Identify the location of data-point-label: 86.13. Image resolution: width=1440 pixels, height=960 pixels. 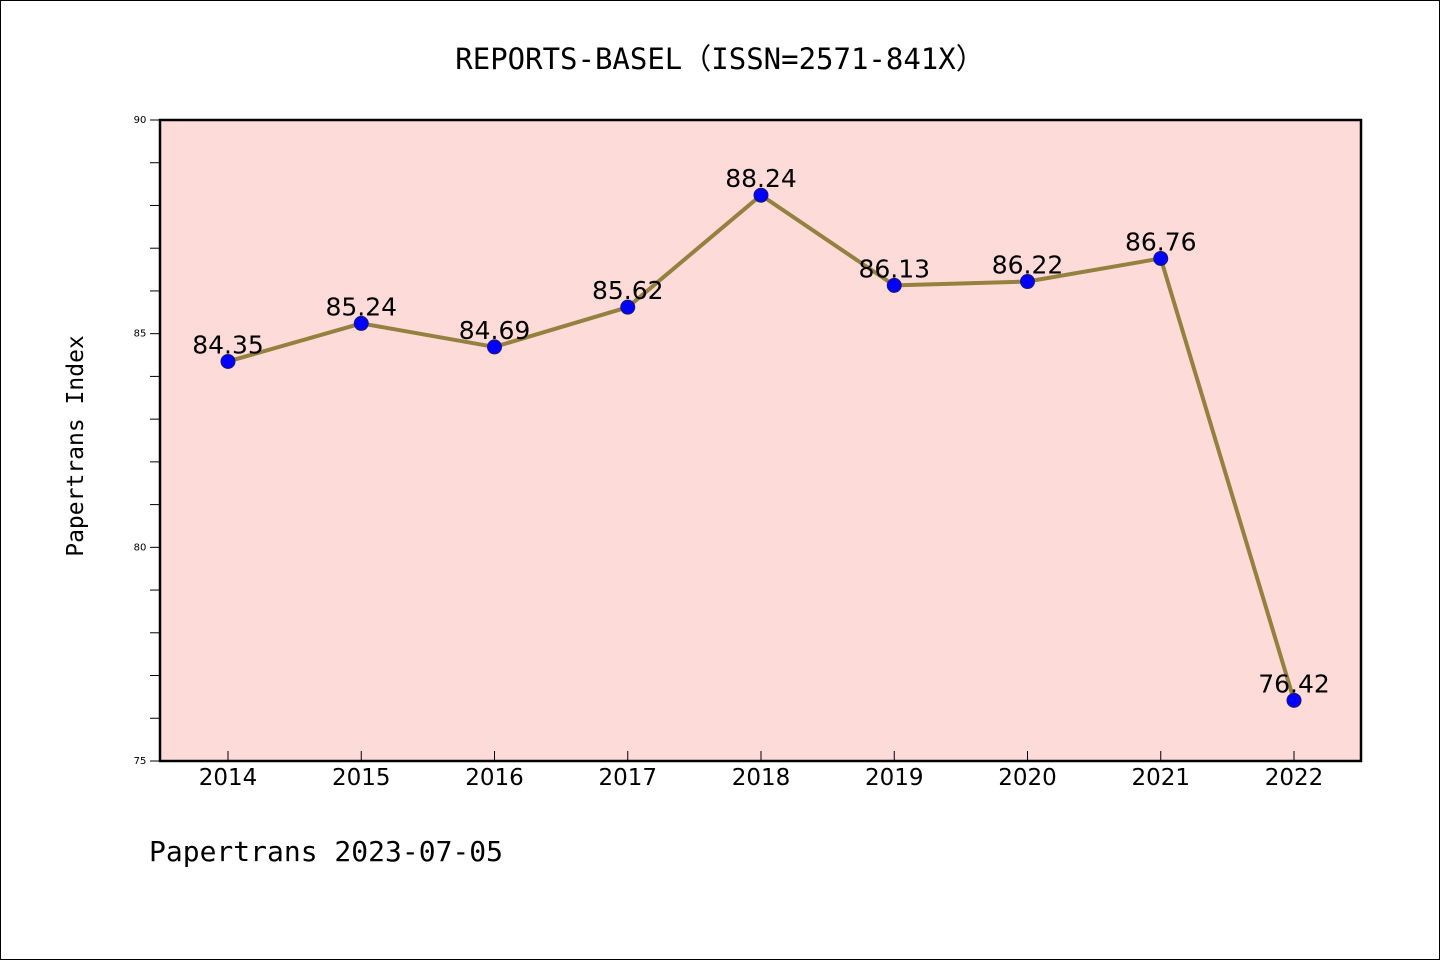
(894, 268).